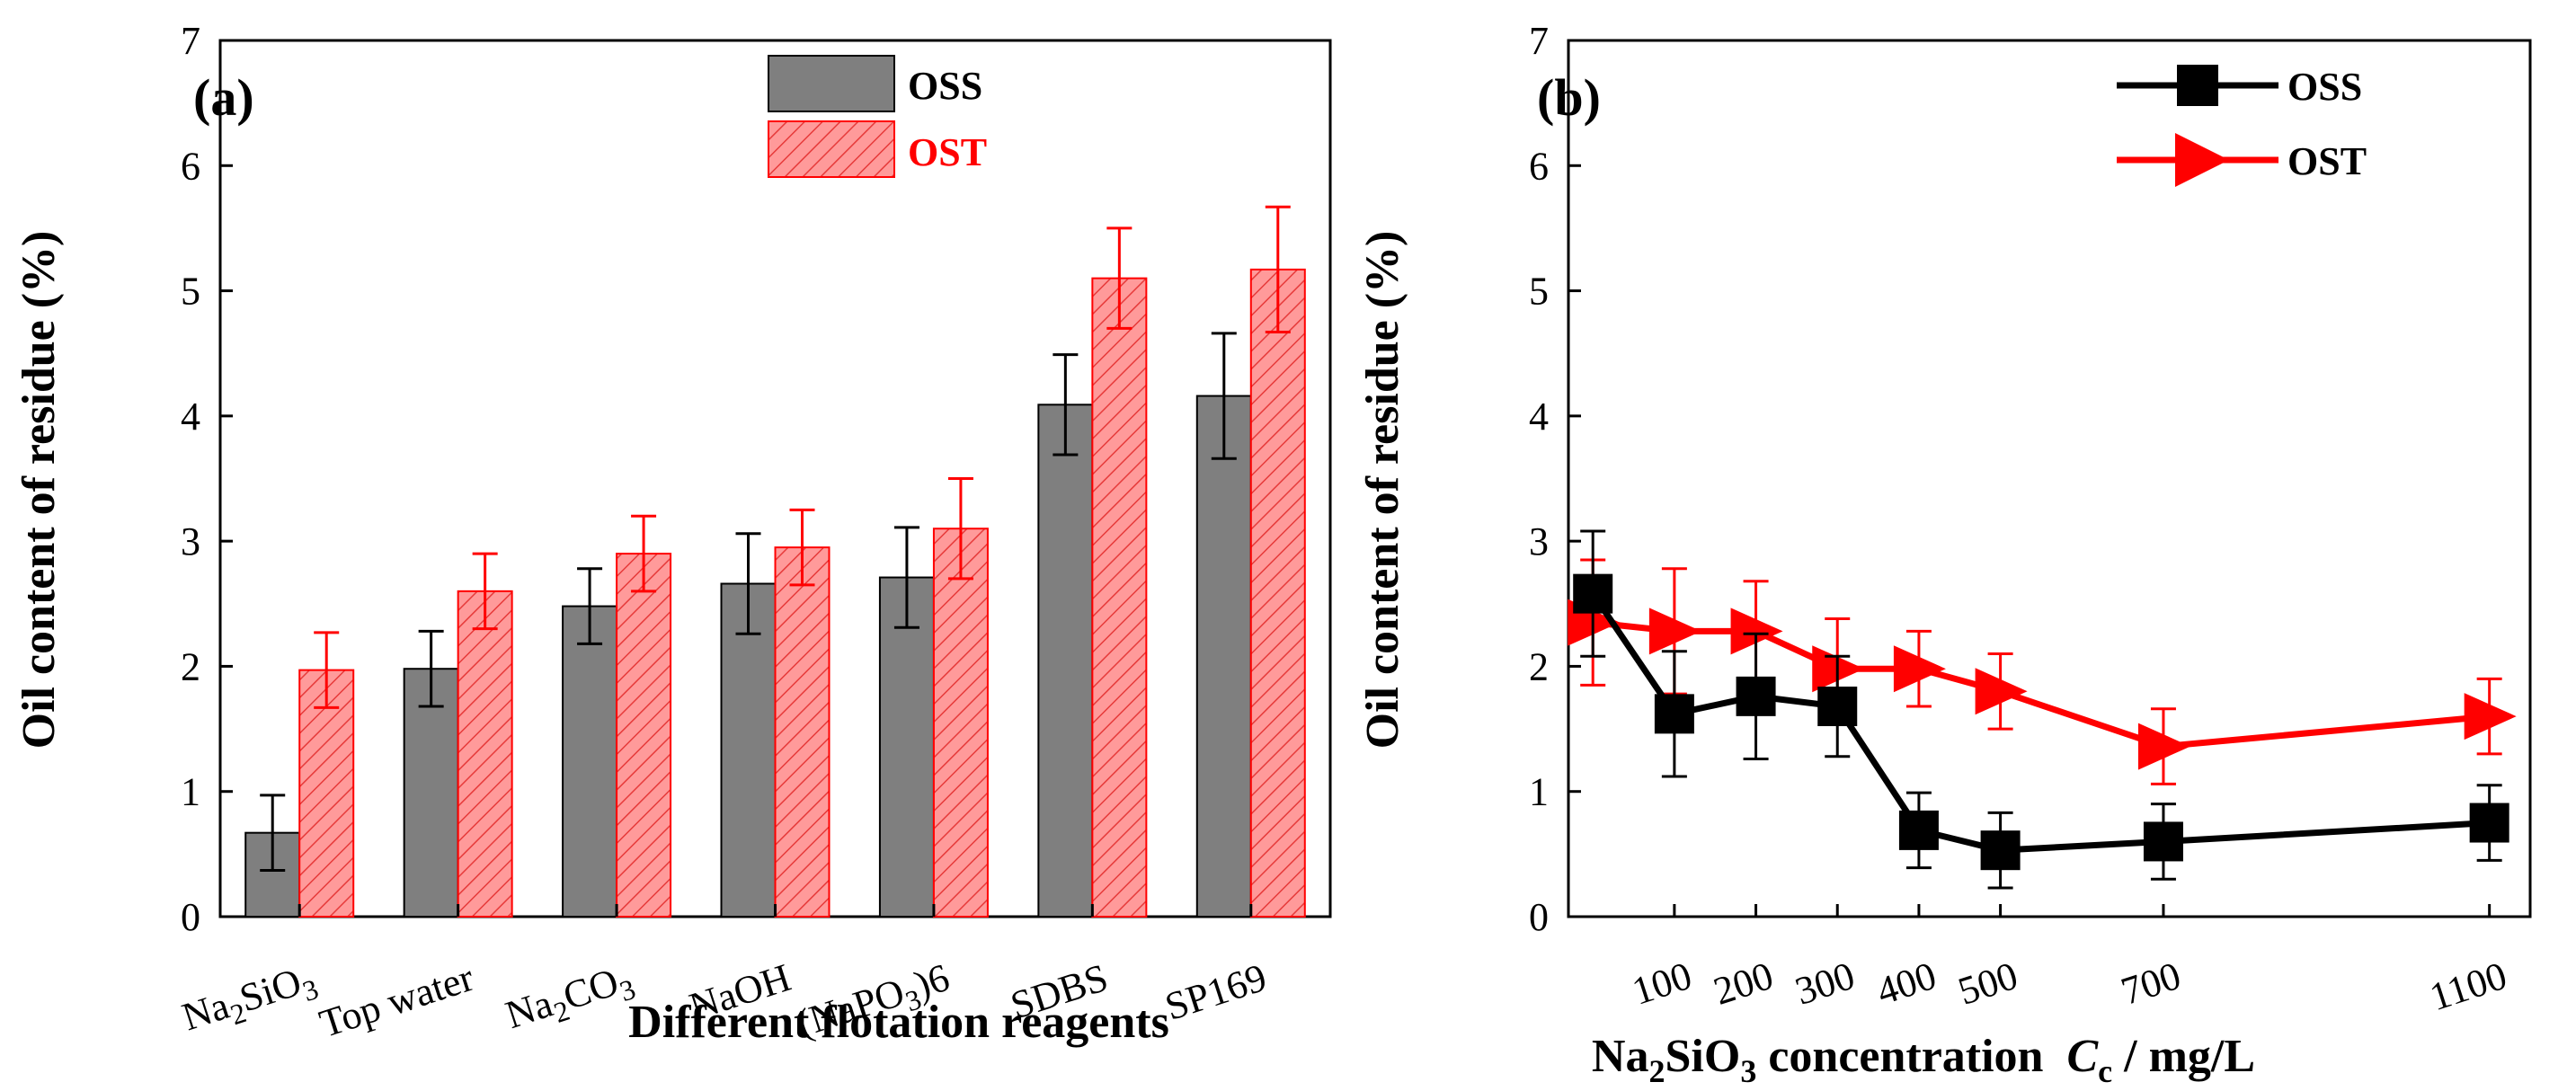 This screenshot has height=1091, width=2576. I want to click on chart-a-y-tick-label: 3, so click(190, 541).